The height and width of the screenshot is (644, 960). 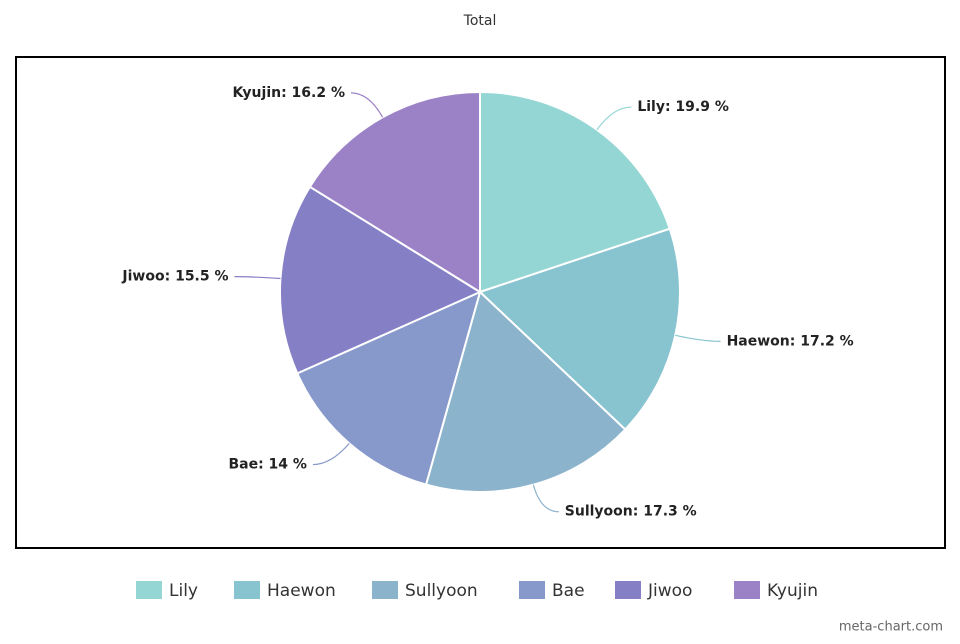 What do you see at coordinates (631, 512) in the screenshot?
I see `data-label: Sullyoon: 17.3 %` at bounding box center [631, 512].